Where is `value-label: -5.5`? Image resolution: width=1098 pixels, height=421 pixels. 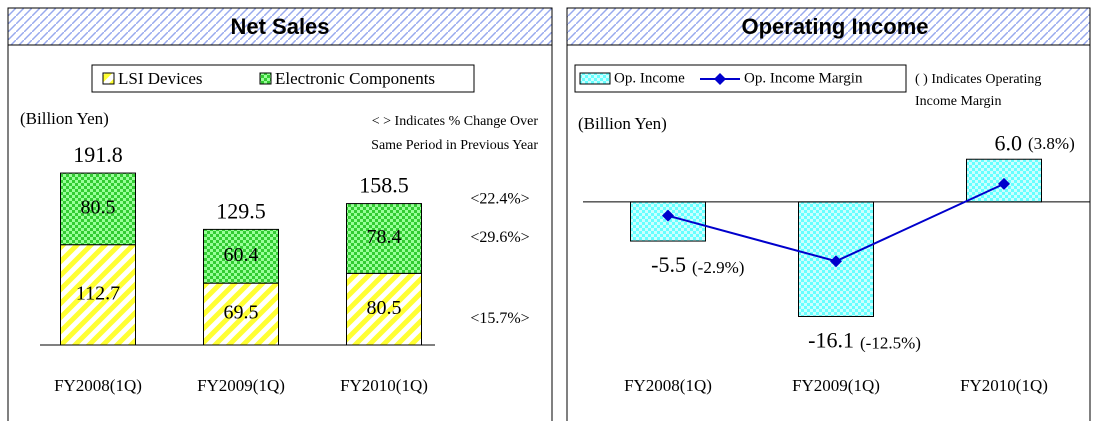
value-label: -5.5 is located at coordinates (668, 264).